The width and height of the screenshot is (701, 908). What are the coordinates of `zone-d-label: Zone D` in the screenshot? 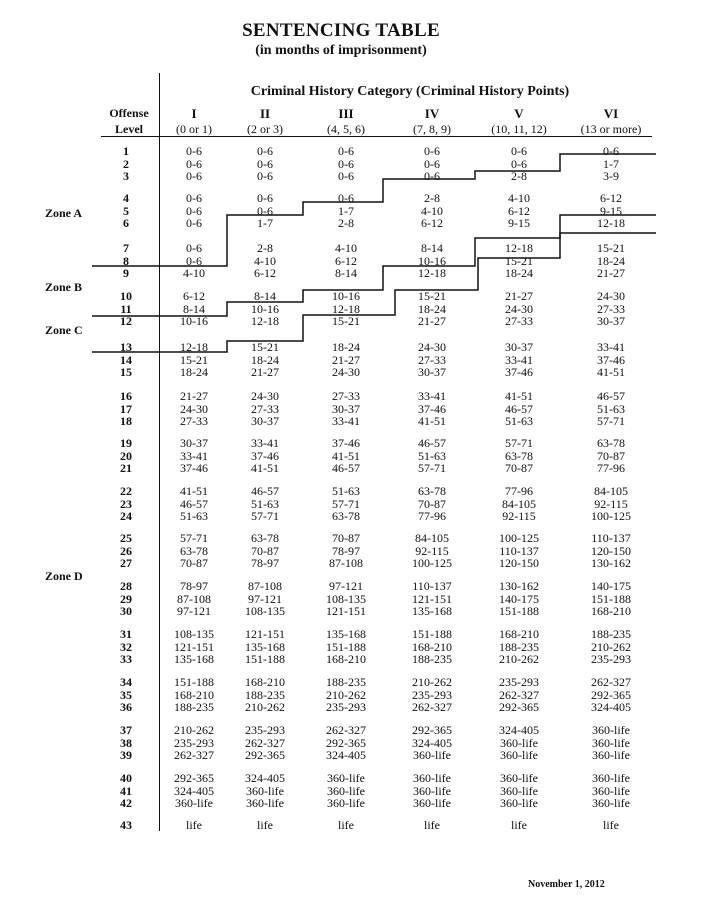 It's located at (64, 576).